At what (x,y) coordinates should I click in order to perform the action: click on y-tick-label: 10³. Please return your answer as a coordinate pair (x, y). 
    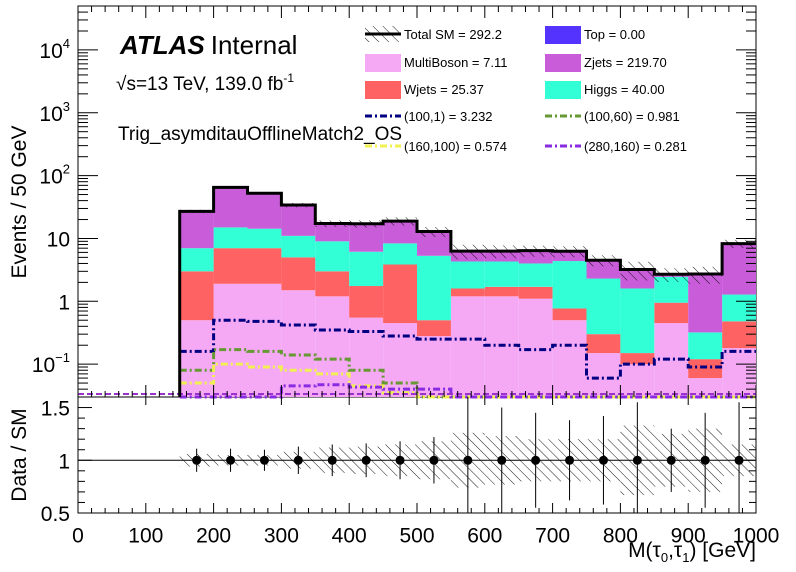
    Looking at the image, I should click on (54, 112).